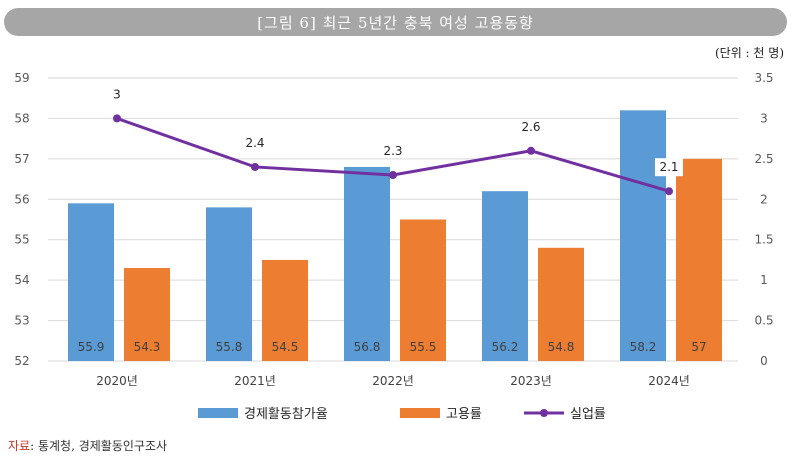 This screenshot has height=459, width=792. Describe the element at coordinates (764, 118) in the screenshot. I see `y-right-tick-label: 3` at that location.